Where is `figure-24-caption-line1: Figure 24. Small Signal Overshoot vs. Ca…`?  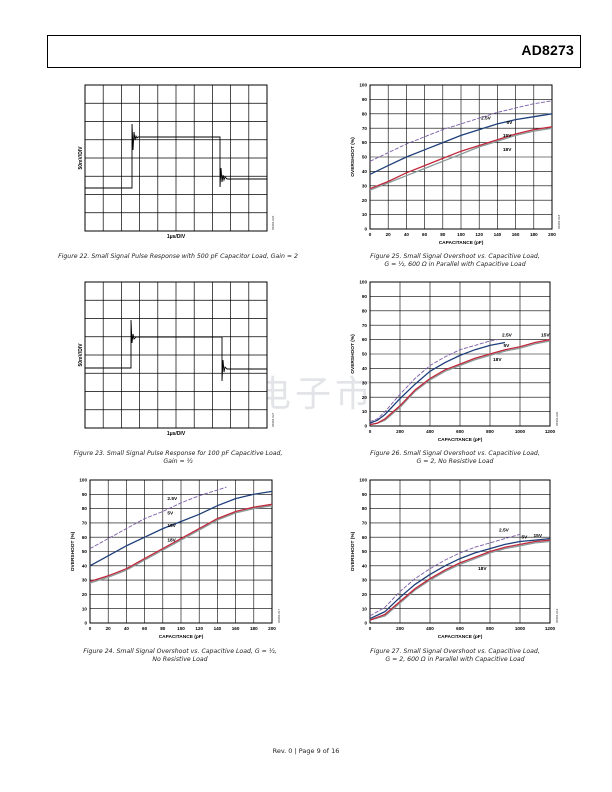 figure-24-caption-line1: Figure 24. Small Signal Overshoot vs. Ca… is located at coordinates (180, 651).